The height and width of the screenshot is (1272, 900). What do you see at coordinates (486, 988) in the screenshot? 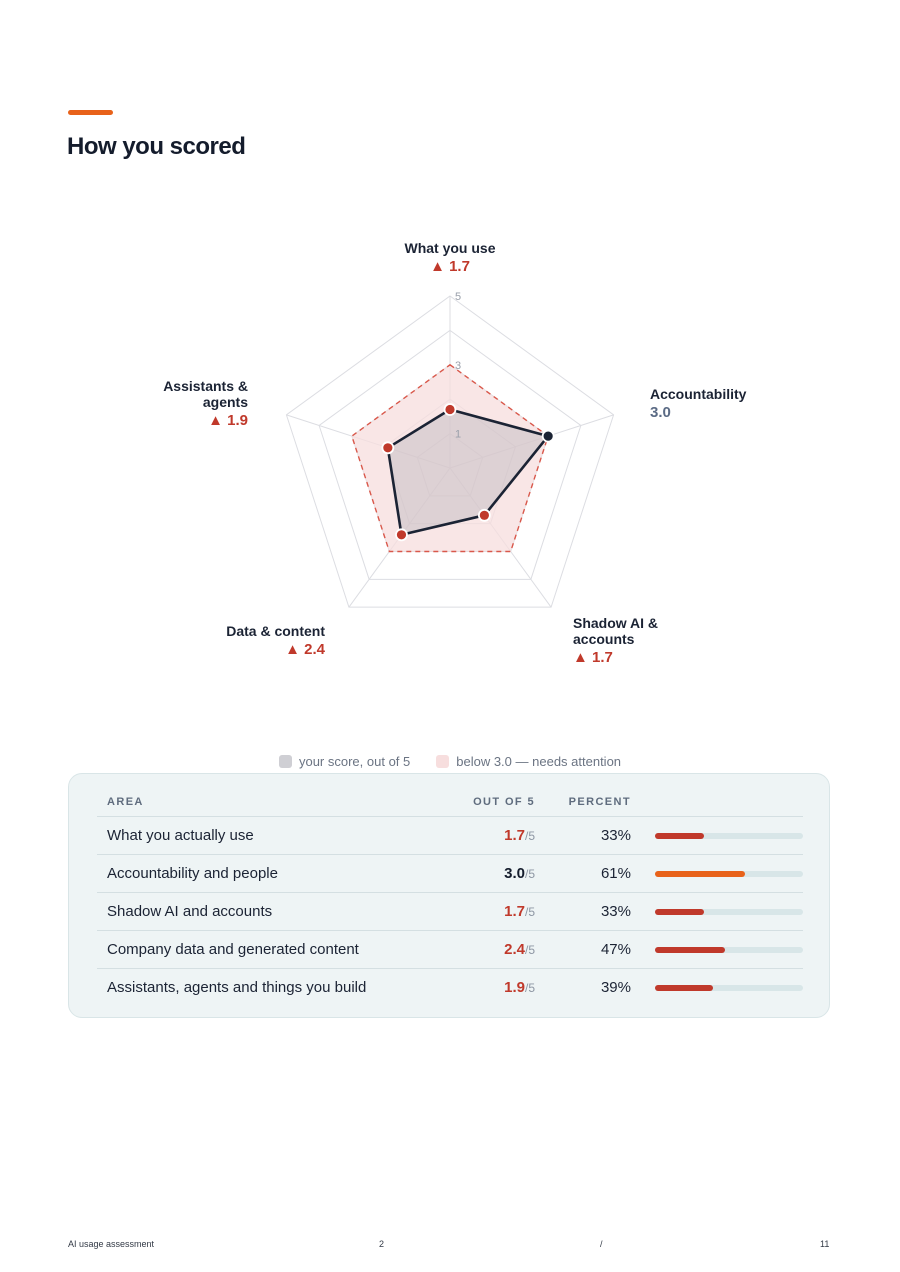
I see `score-cell: 1.9/5` at bounding box center [486, 988].